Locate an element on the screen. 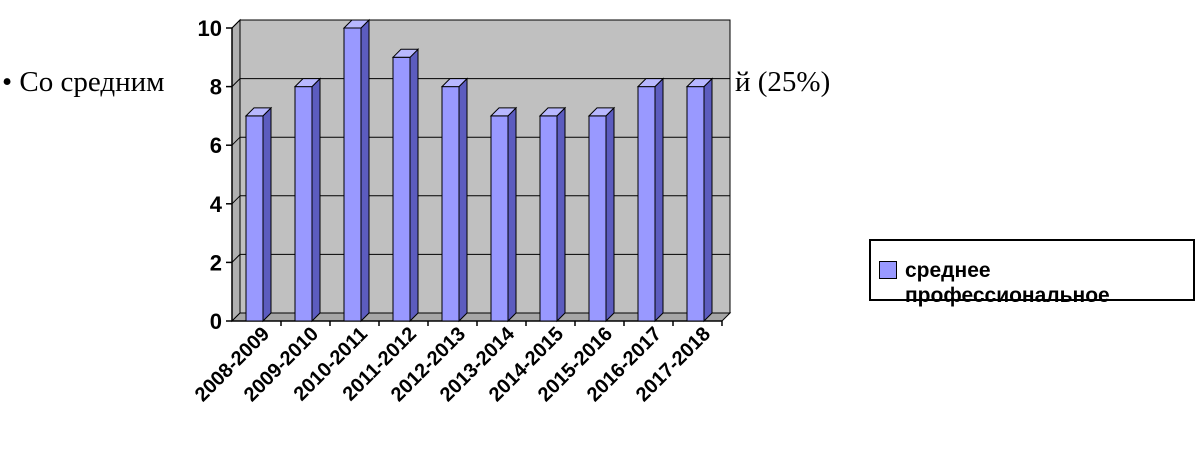 The width and height of the screenshot is (1198, 457). bullet-text: • Со средним is located at coordinates (83, 82).